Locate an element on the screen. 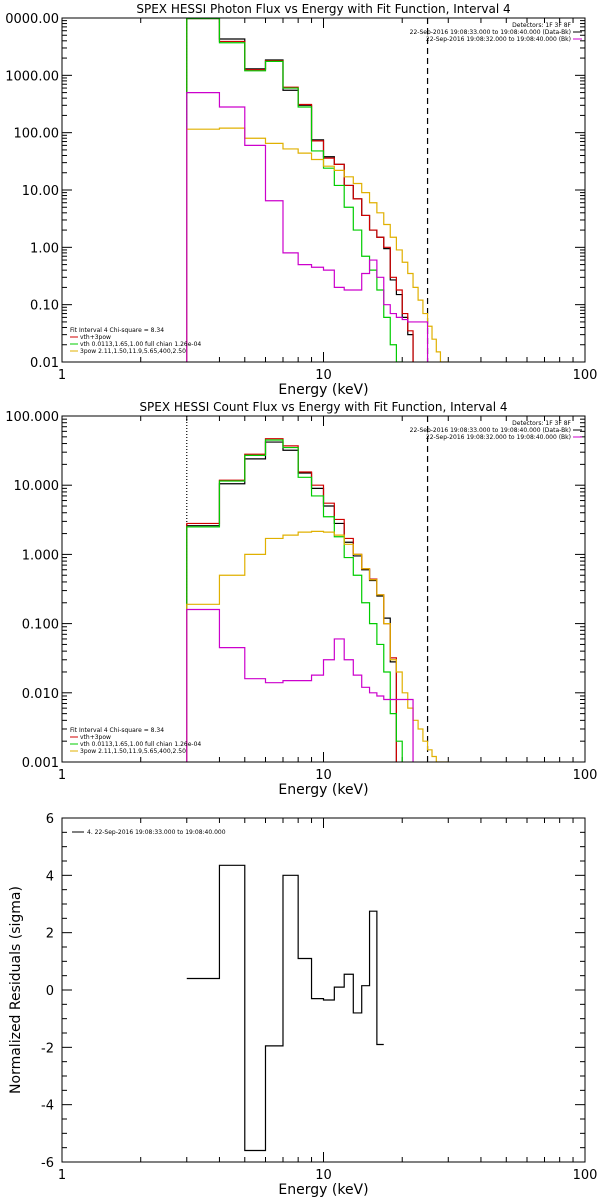 This screenshot has width=600, height=1204. y-tick-label: 0 is located at coordinates (50, 991).